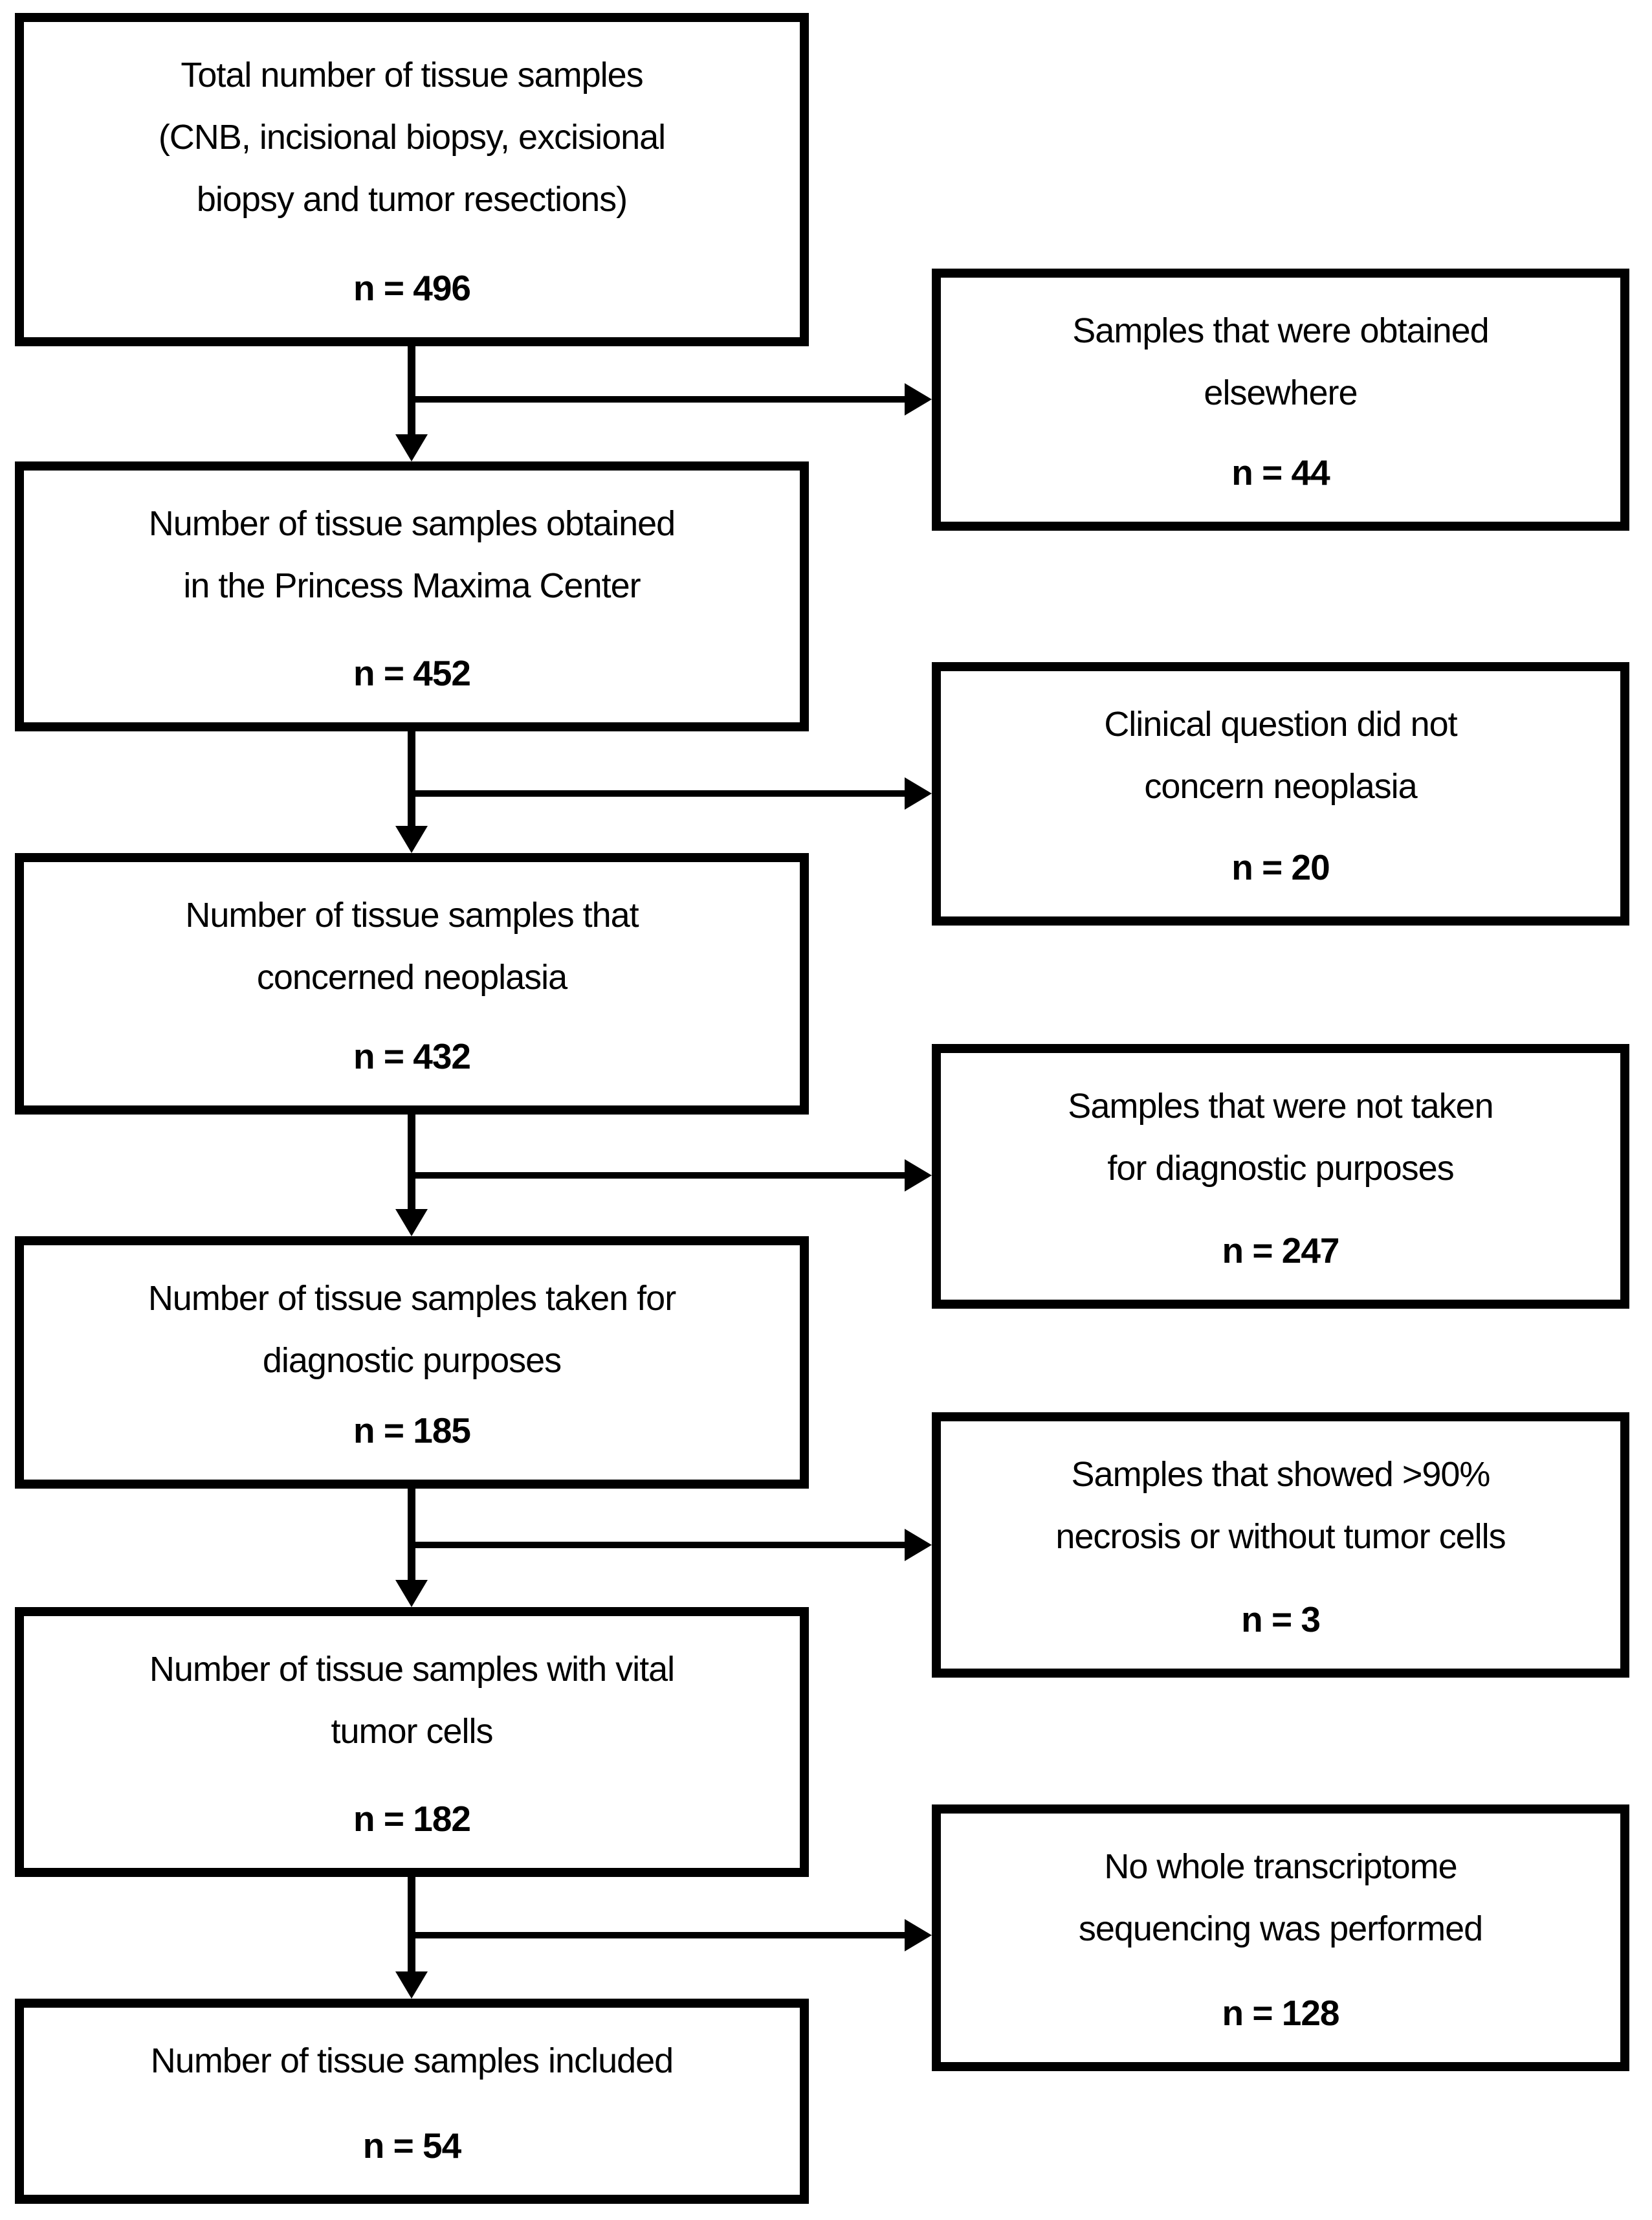  What do you see at coordinates (1281, 1619) in the screenshot?
I see `sample-count: n = 3` at bounding box center [1281, 1619].